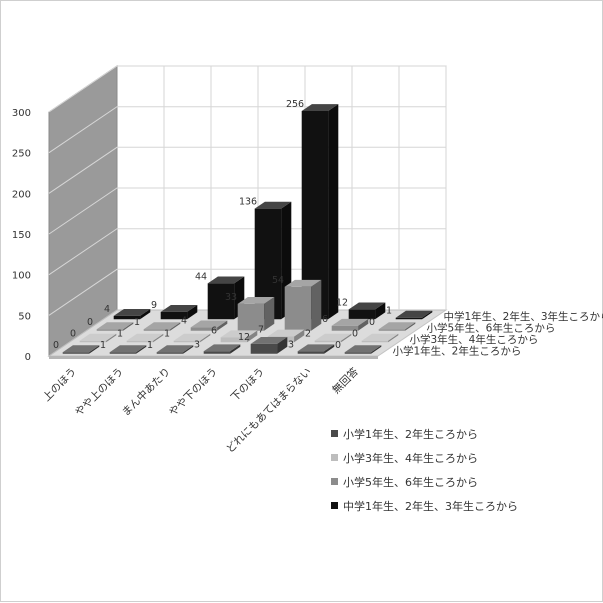 The height and width of the screenshot is (603, 603). What do you see at coordinates (60, 385) in the screenshot?
I see `category-label: 上のほう` at bounding box center [60, 385].